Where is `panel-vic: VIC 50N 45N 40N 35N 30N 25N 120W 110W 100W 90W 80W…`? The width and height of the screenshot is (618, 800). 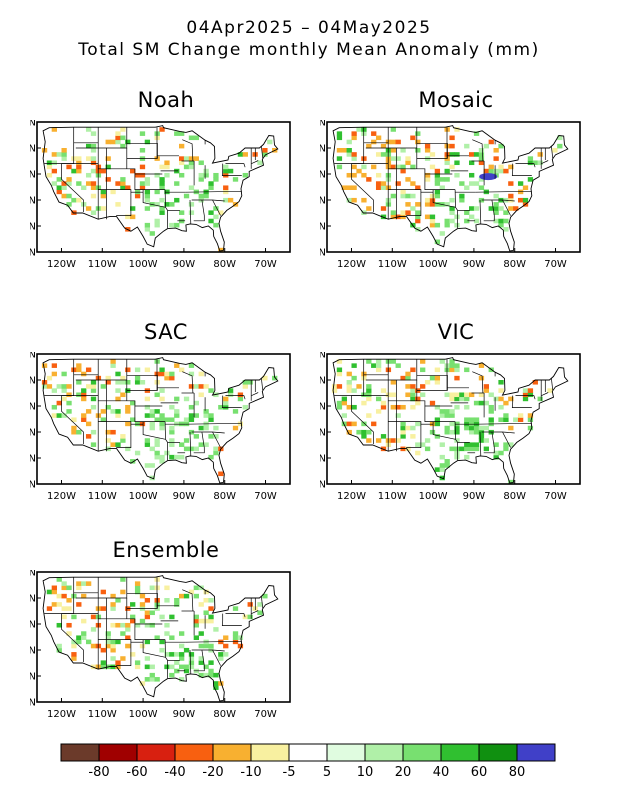 panel-vic: VIC 50N 45N 40N 35N 30N 25N 120W 110W 100W 90W 80W… is located at coordinates (465, 415).